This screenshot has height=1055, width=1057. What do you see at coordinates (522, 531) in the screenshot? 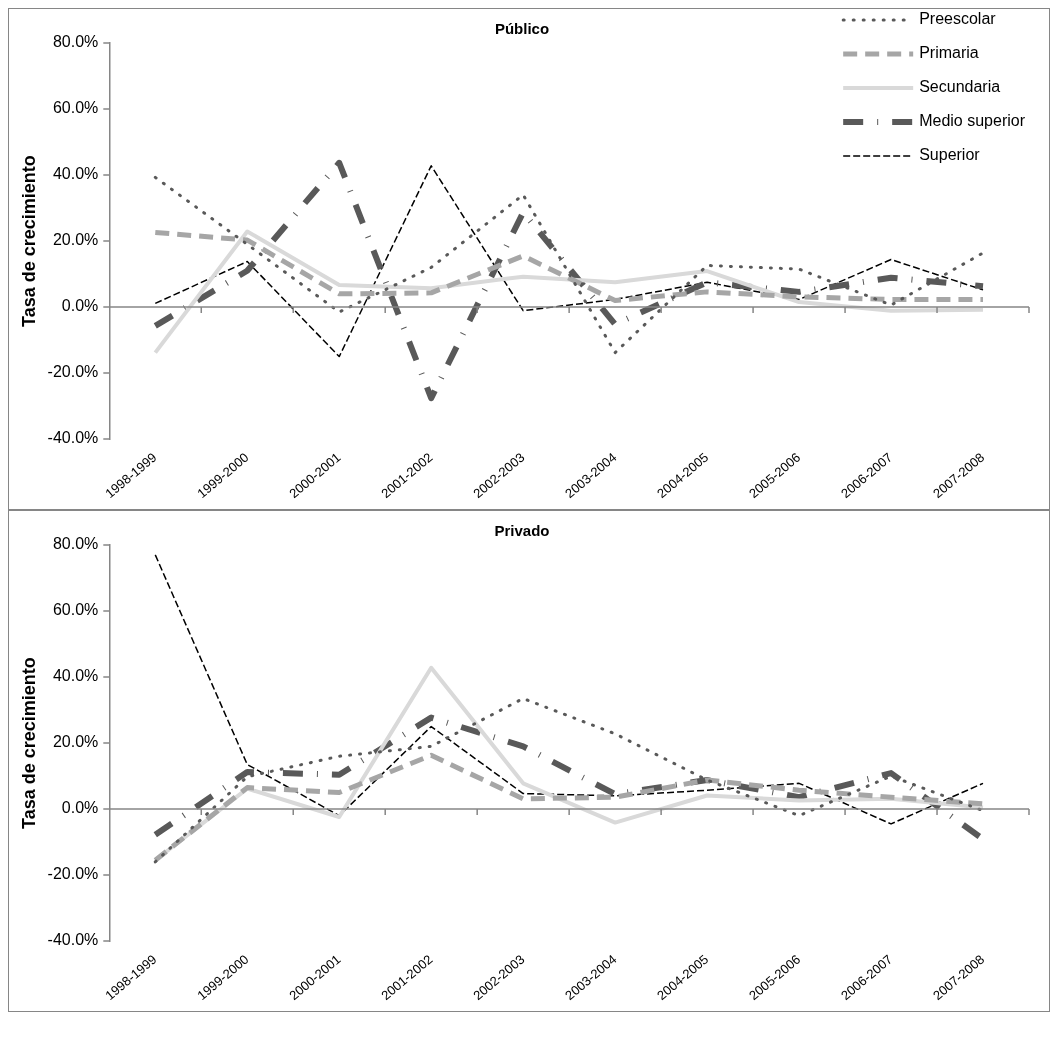
I see `chart-title: Privado` at bounding box center [522, 531].